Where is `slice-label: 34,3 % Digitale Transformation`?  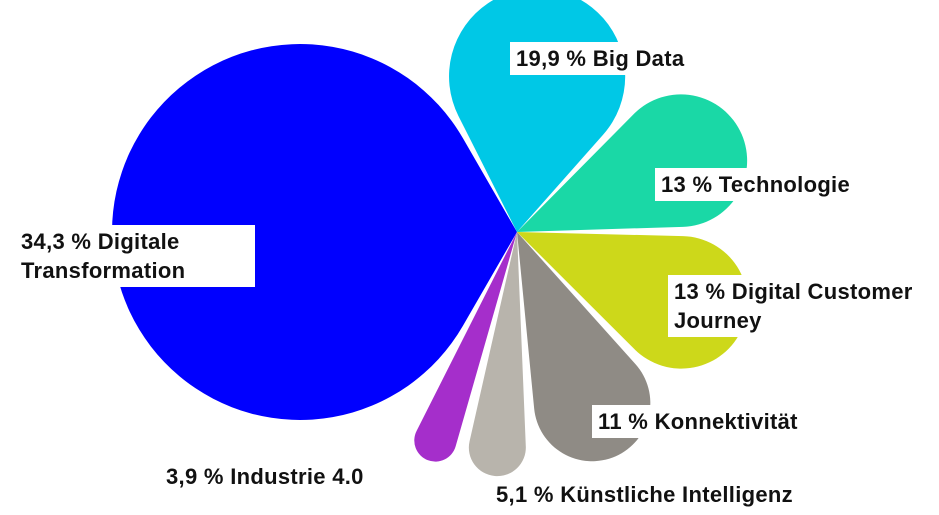 slice-label: 34,3 % Digitale Transformation is located at coordinates (135, 256).